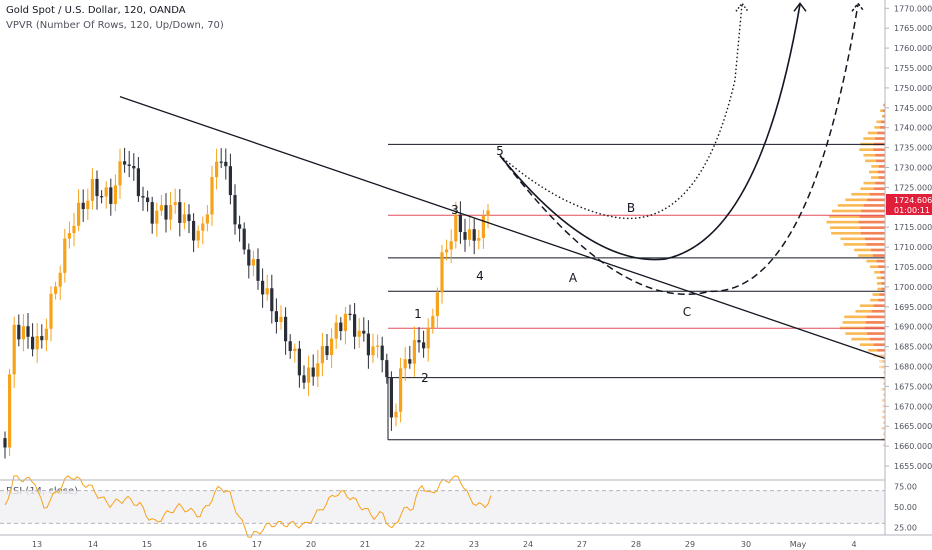 The image size is (932, 550). What do you see at coordinates (96, 10) in the screenshot?
I see `symbol-title: Gold Spot / U.S. Dollar, 120, OANDA` at bounding box center [96, 10].